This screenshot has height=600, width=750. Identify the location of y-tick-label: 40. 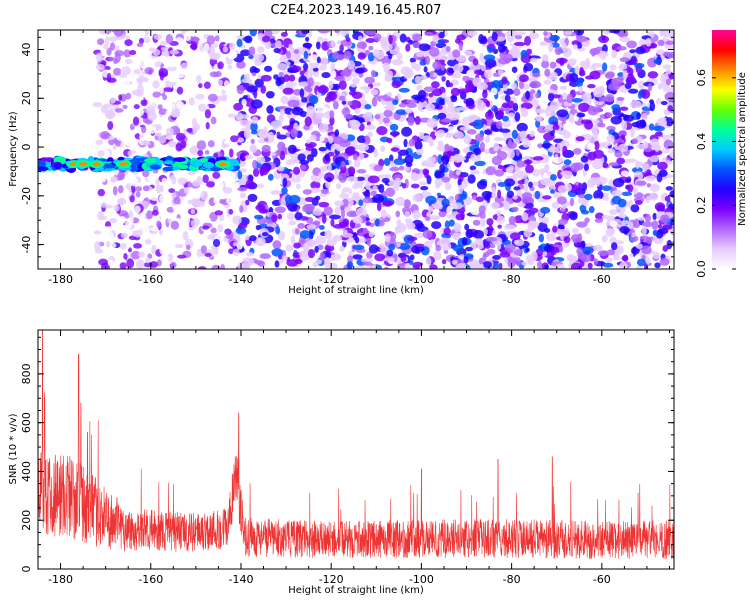
(26, 50).